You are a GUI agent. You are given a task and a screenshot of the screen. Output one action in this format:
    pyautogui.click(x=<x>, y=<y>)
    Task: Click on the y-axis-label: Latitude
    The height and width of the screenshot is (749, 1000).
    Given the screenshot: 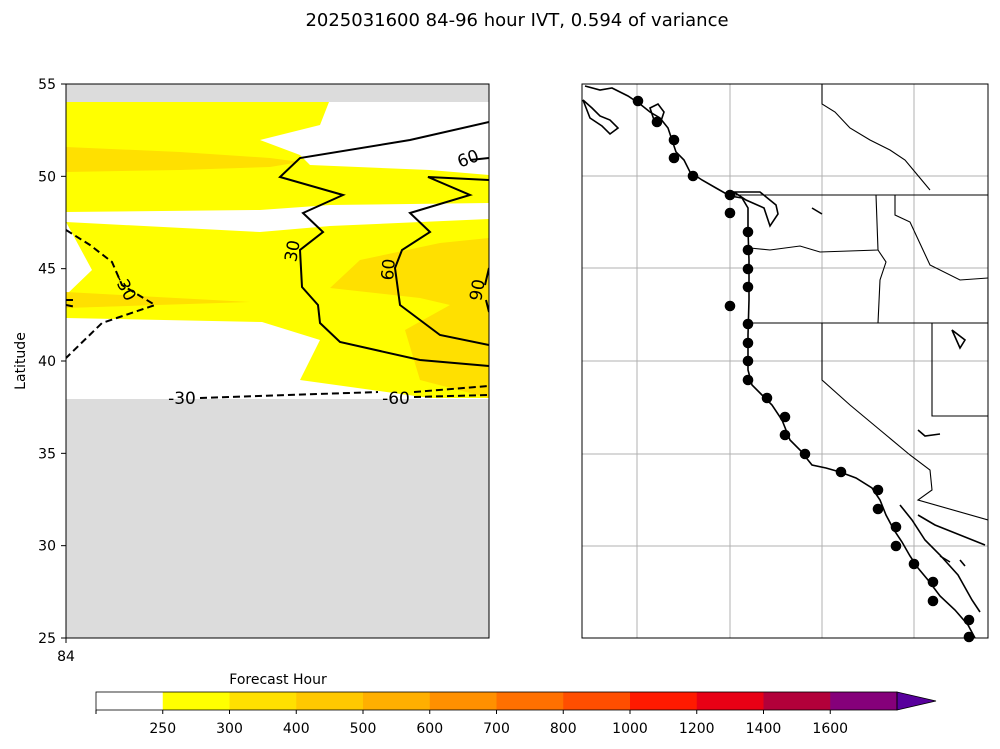 What is the action you would take?
    pyautogui.click(x=21, y=361)
    